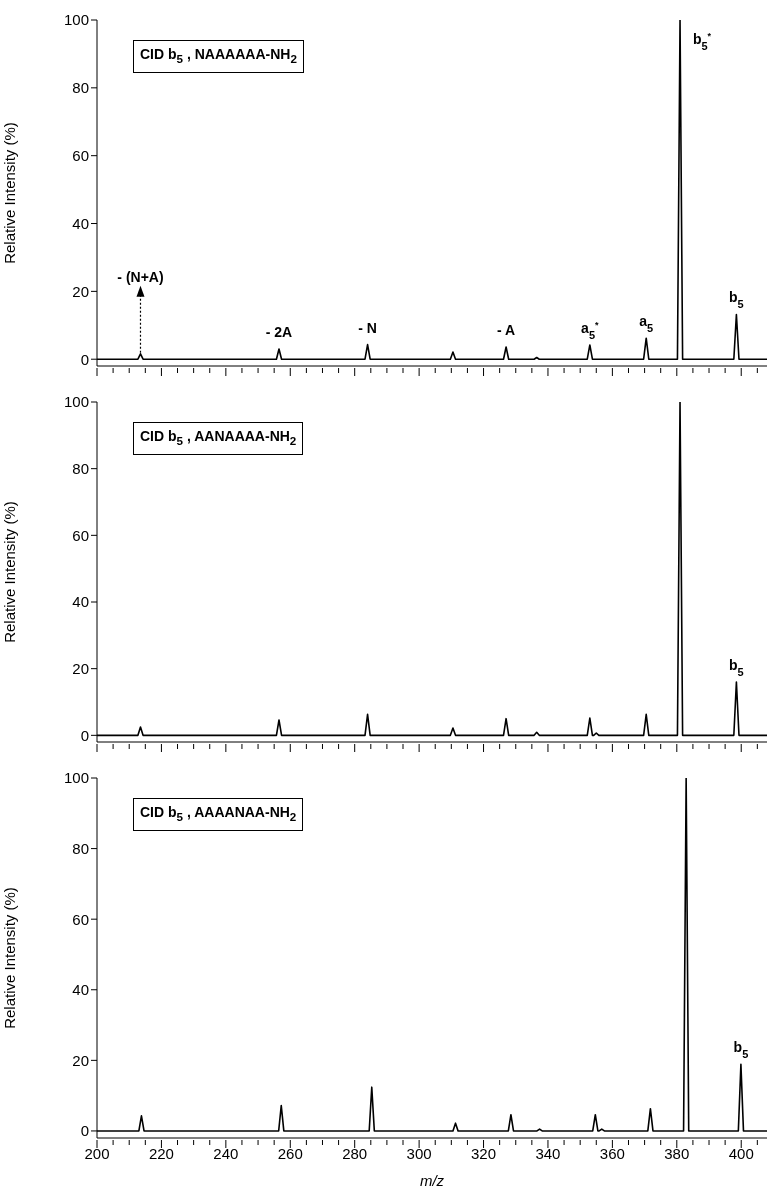 Image resolution: width=767 pixels, height=1186 pixels. Describe the element at coordinates (484, 1153) in the screenshot. I see `x-tick-label: 320` at that location.